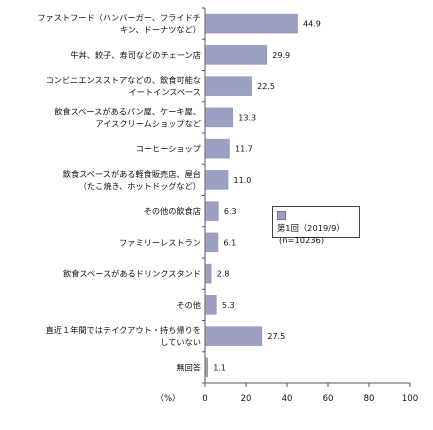 The height and width of the screenshot is (430, 433). What do you see at coordinates (281, 55) in the screenshot?
I see `value-label: 29.9` at bounding box center [281, 55].